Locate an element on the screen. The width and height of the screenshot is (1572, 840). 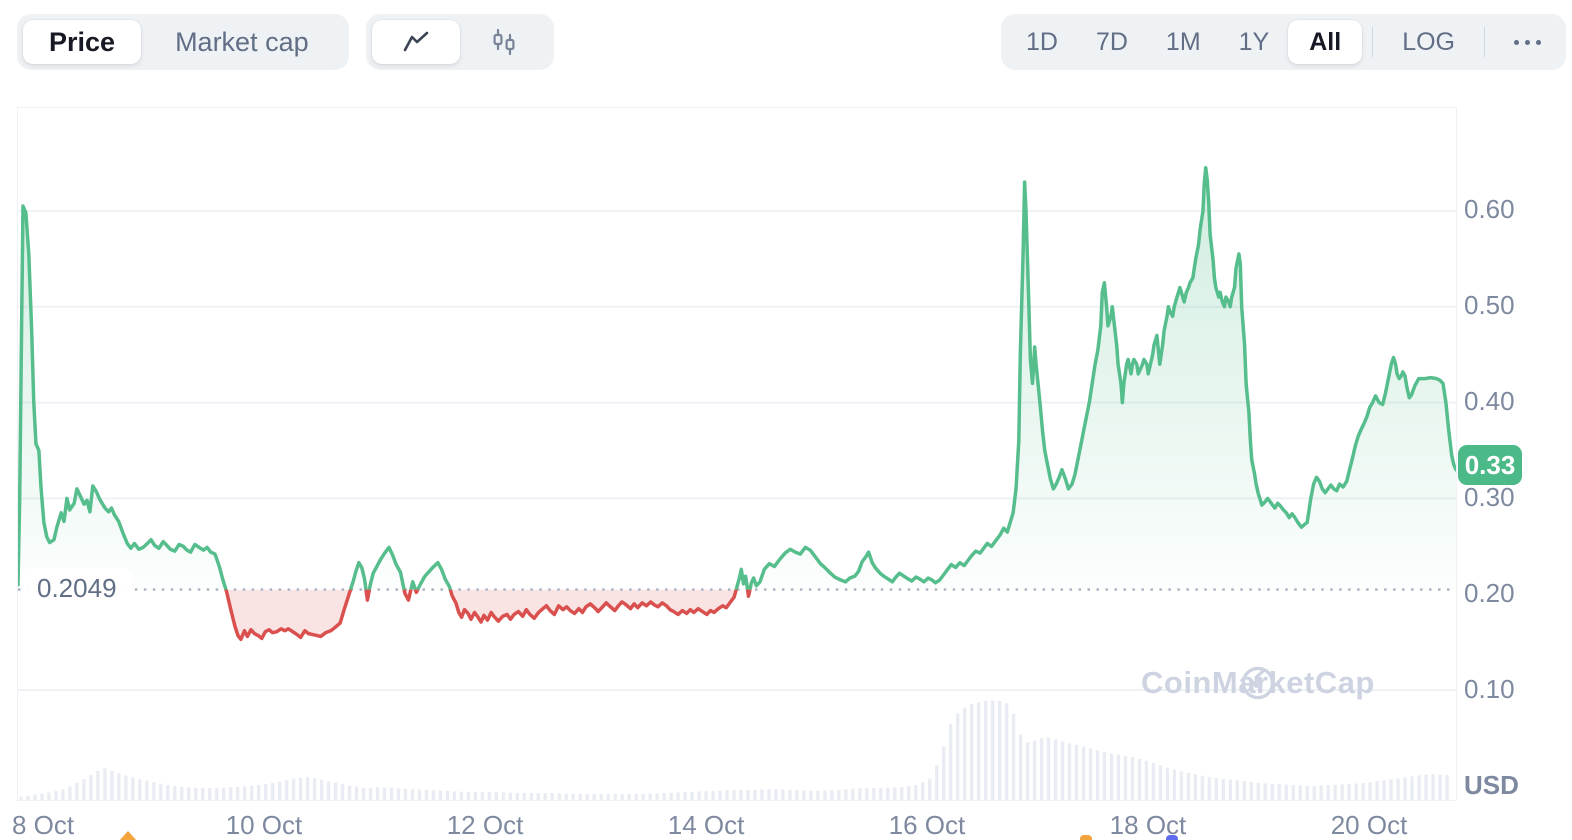
price-area-down is located at coordinates (737, 614).